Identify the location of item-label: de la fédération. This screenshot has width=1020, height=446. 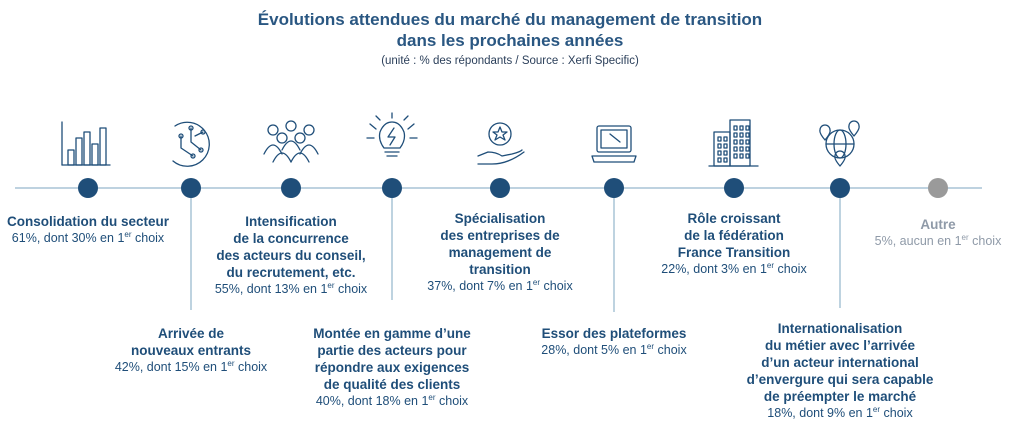
(734, 235).